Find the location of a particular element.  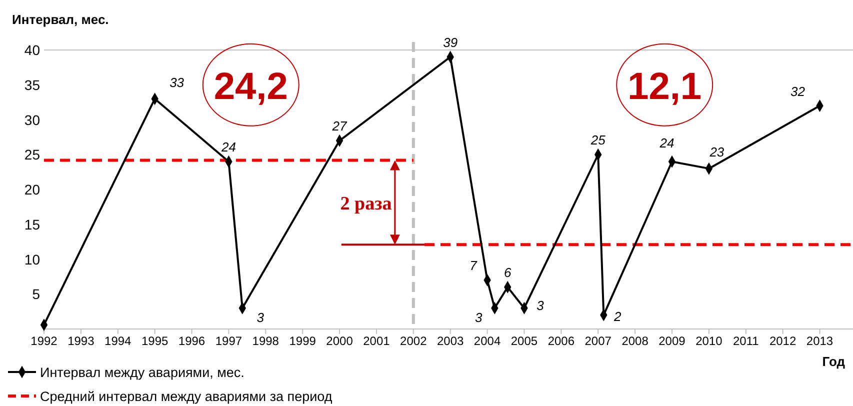

data-label: 27 is located at coordinates (339, 126).